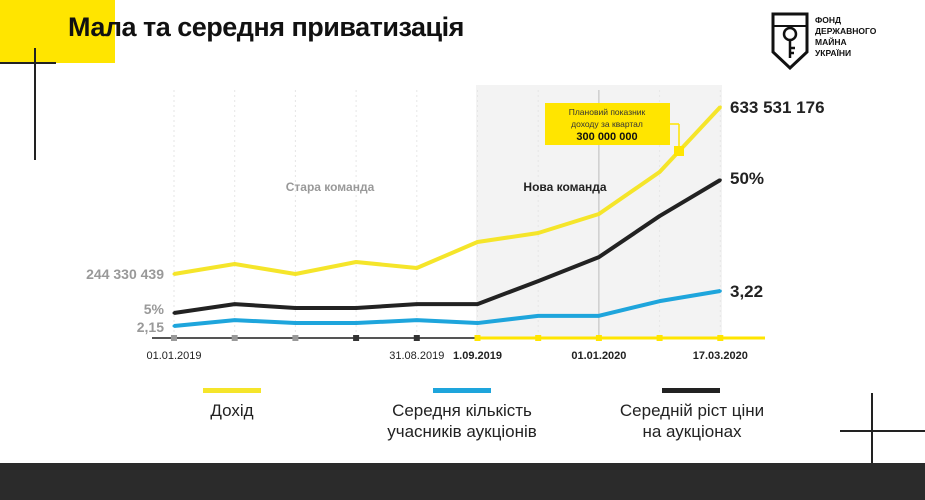  I want to click on income-start-label: 244 330 439, so click(125, 274).